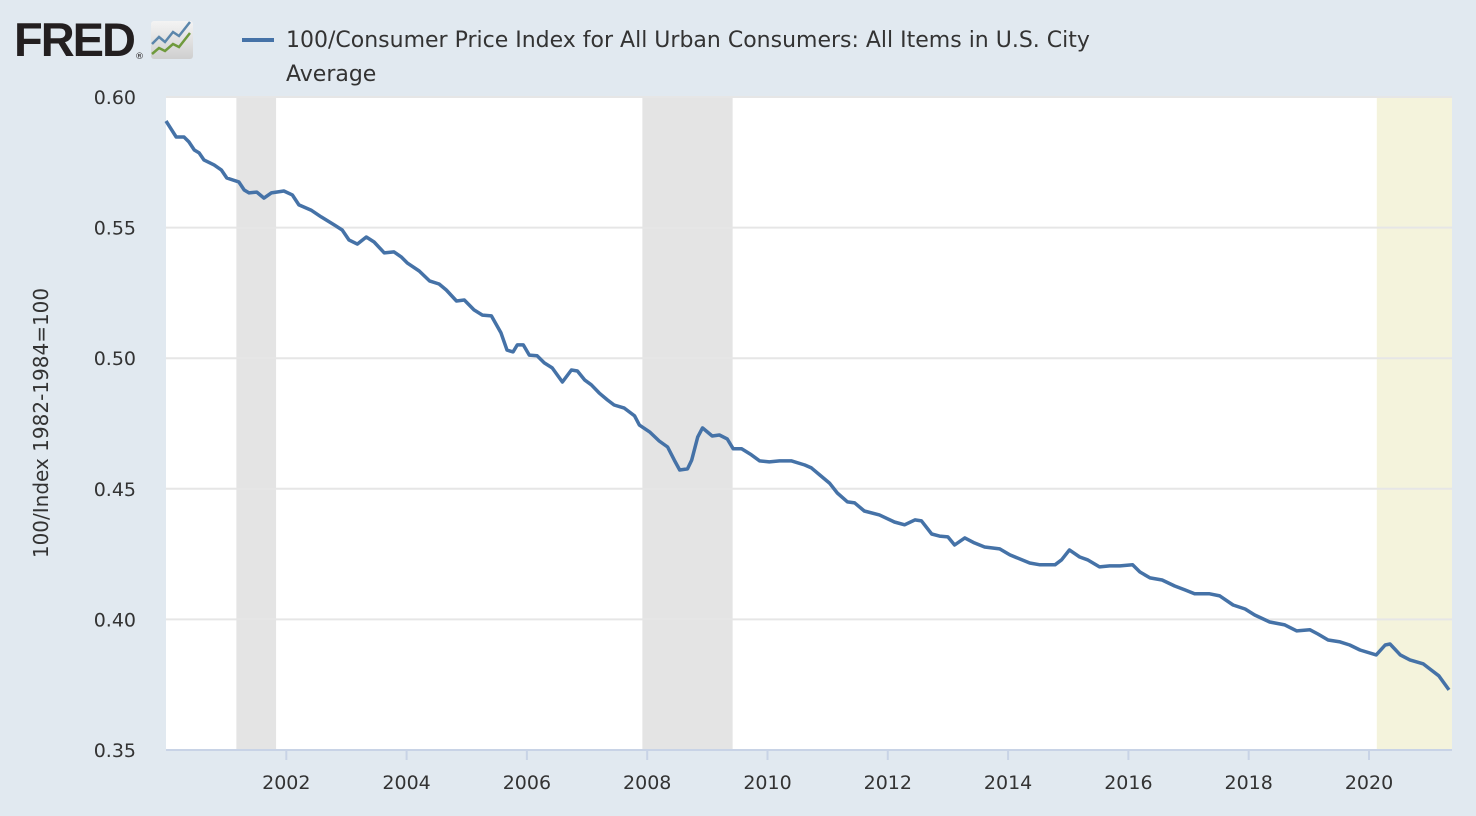 This screenshot has width=1476, height=816. I want to click on fred-logo: FRED ®, so click(104, 39).